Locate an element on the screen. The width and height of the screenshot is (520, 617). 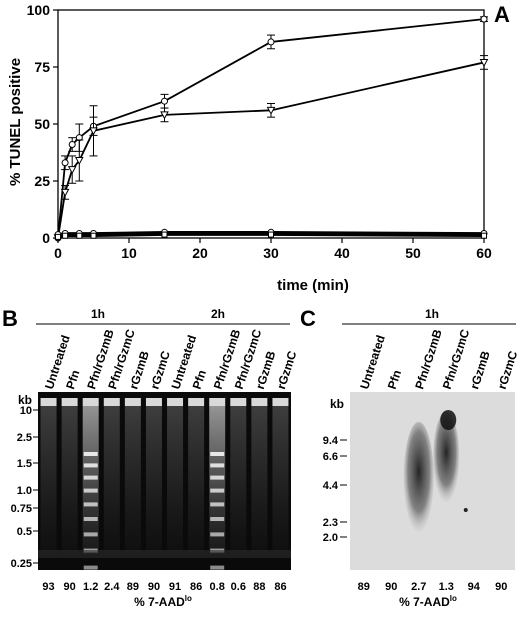
kb-label: kb is located at coordinates (25, 400).